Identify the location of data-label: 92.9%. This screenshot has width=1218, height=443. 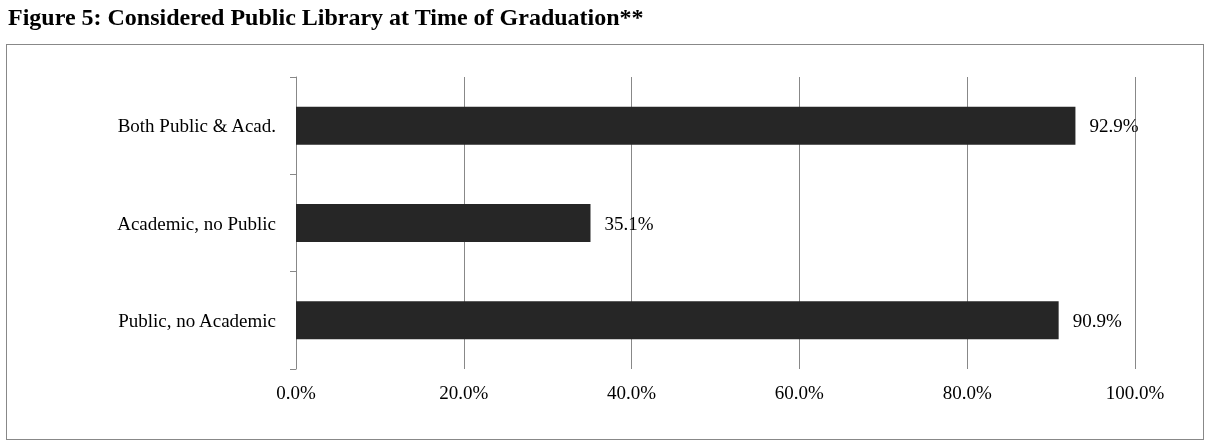
(1114, 126).